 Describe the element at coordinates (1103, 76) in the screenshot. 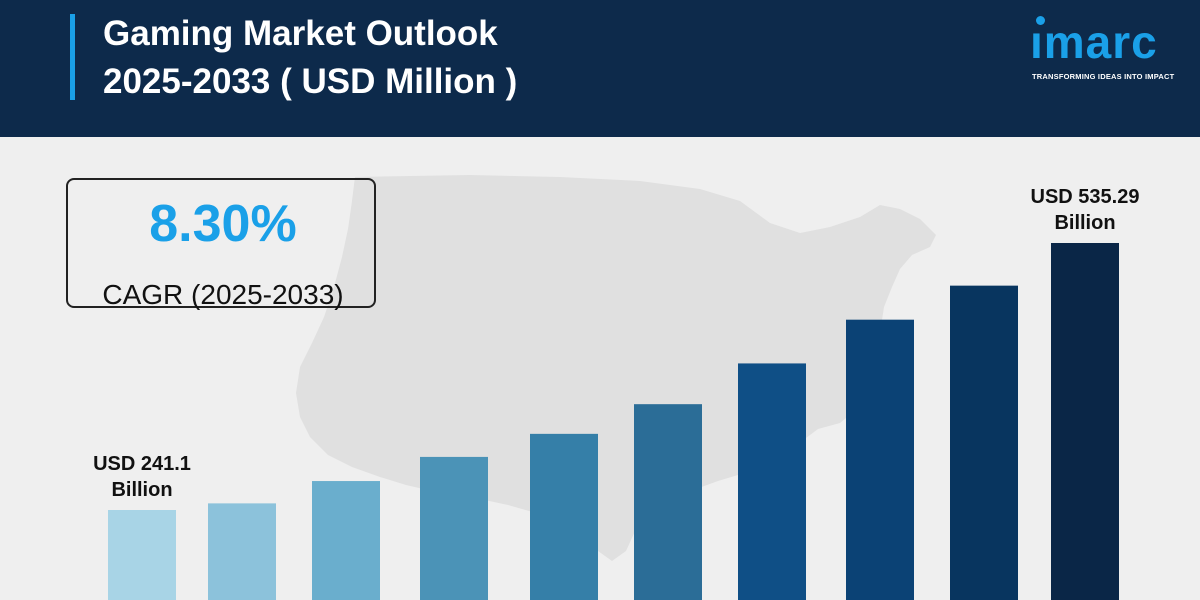

I see `logo-tagline: TRANSFORMING IDEAS INTO IMPACT` at that location.